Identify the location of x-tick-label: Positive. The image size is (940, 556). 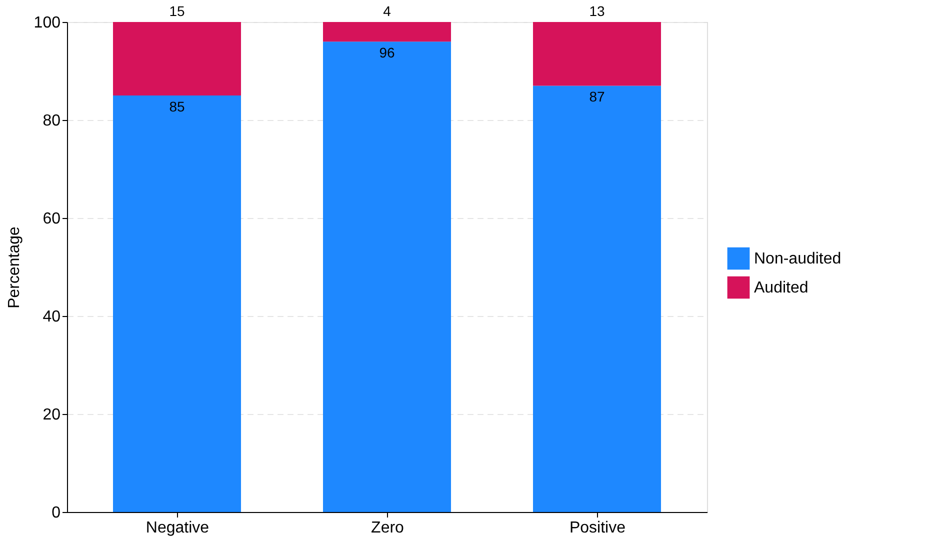
(597, 528).